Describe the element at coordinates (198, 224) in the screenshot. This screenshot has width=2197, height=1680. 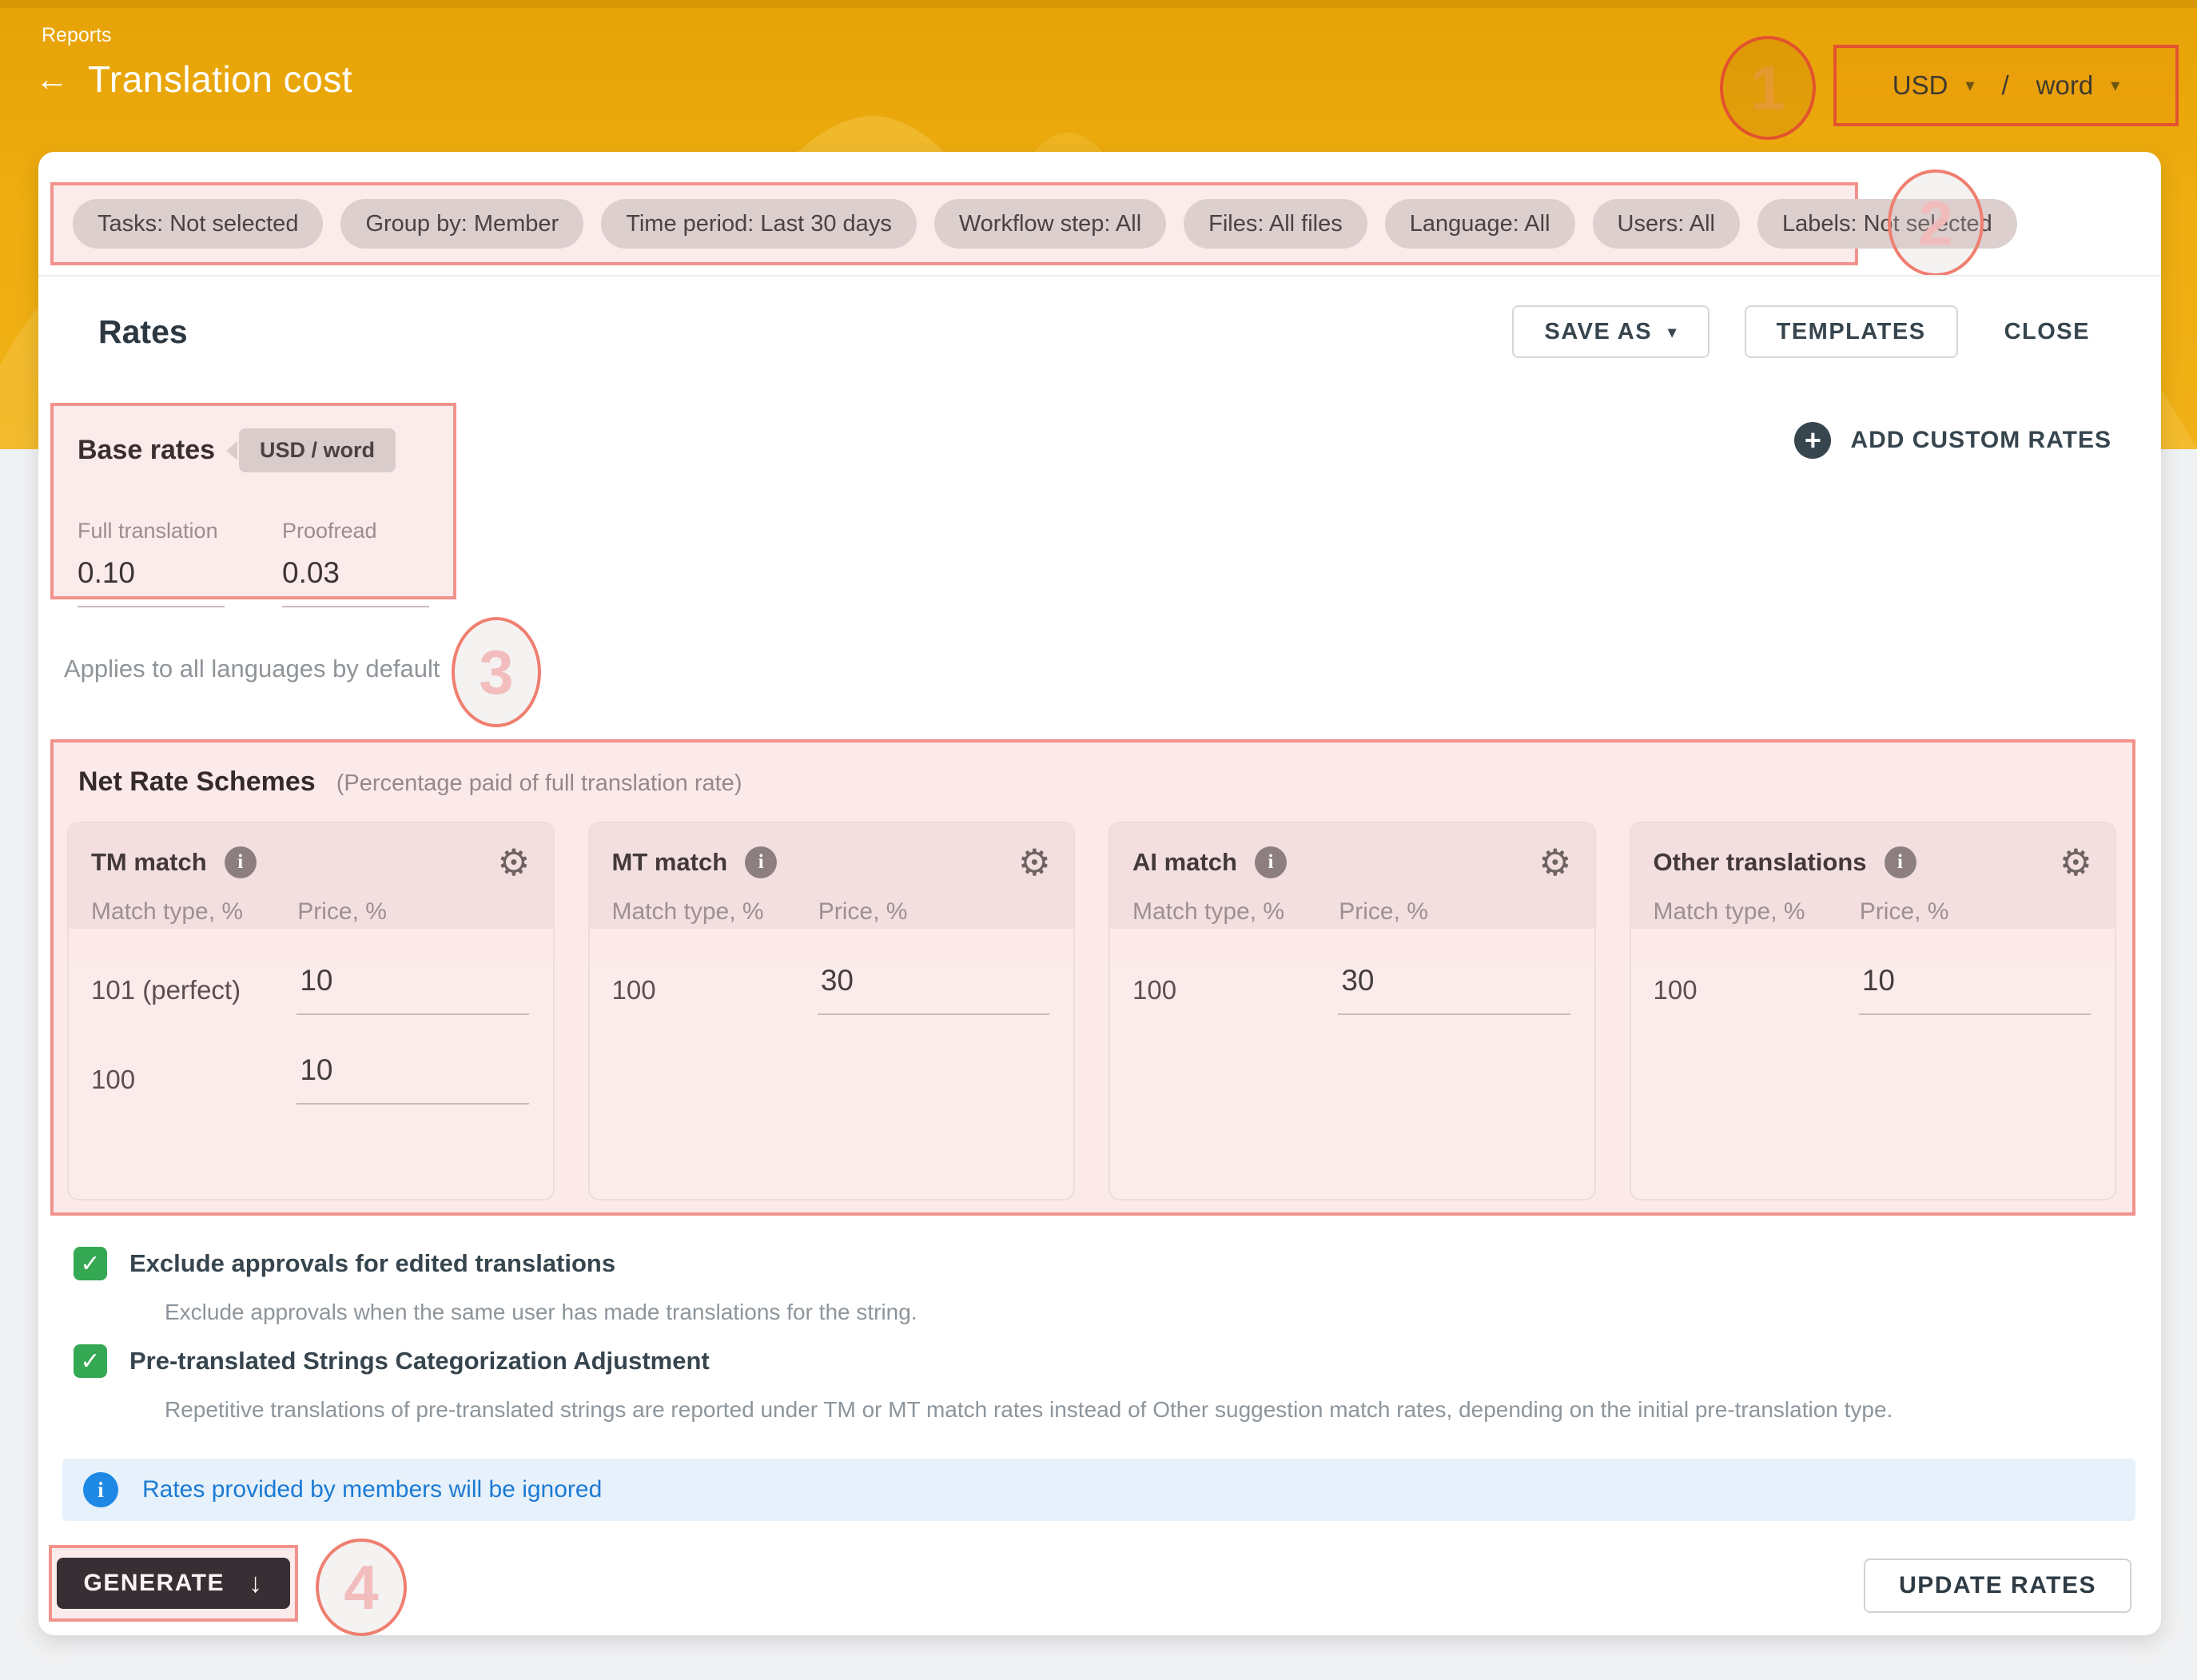
I see `filter-chip-tasks: Tasks: Not selected` at that location.